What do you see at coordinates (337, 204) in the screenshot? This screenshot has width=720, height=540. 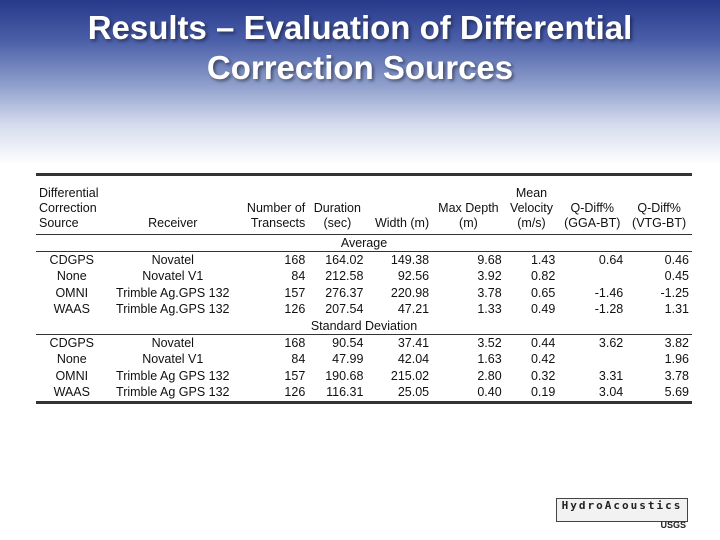 I see `header-duration: Duration (sec)` at bounding box center [337, 204].